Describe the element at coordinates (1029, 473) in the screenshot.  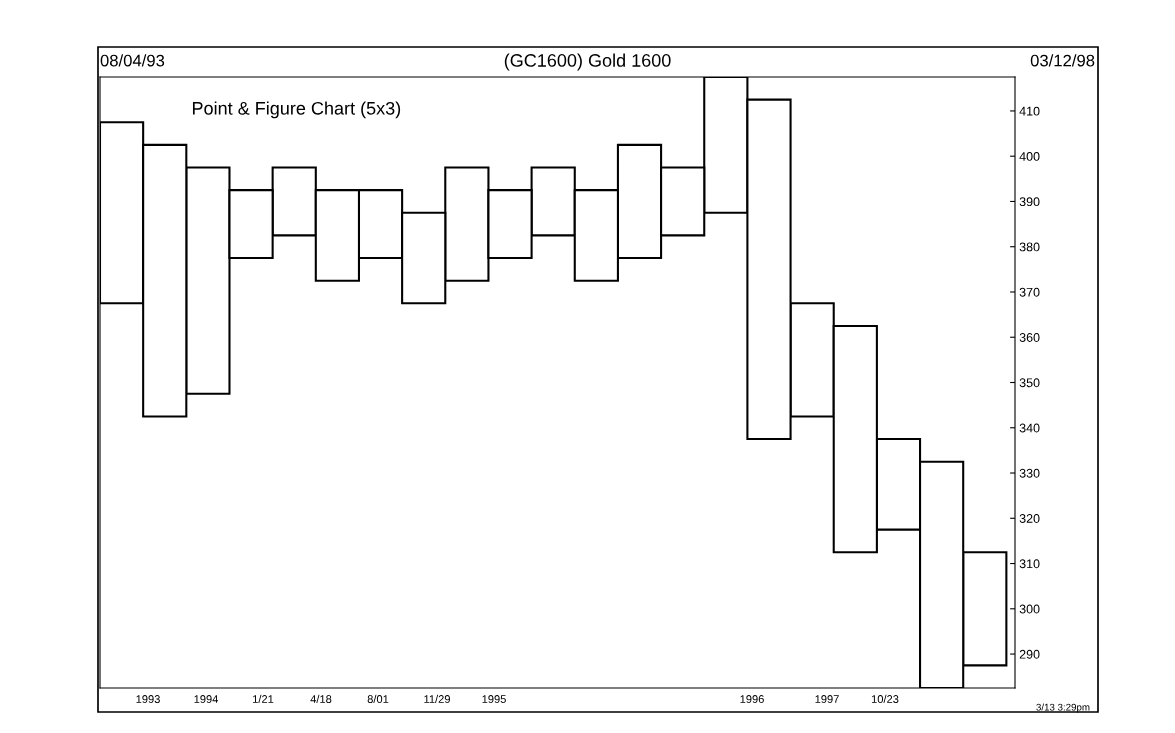
I see `y-tick-label: 330` at that location.